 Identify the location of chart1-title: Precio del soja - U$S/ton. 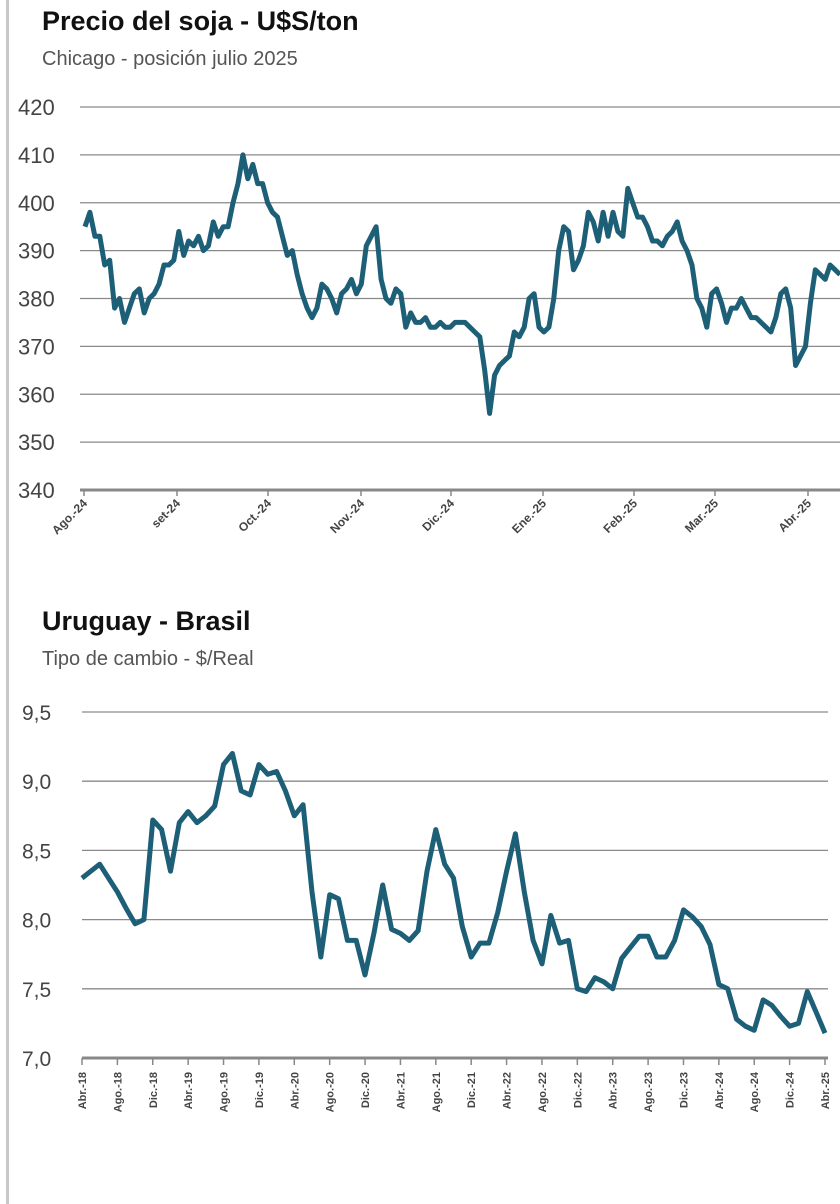
(200, 21).